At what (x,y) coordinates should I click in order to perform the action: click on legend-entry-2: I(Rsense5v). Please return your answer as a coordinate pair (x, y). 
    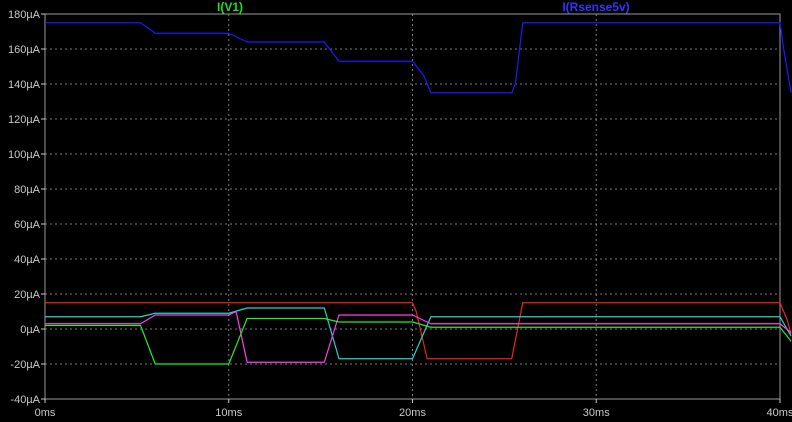
    Looking at the image, I should click on (595, 7).